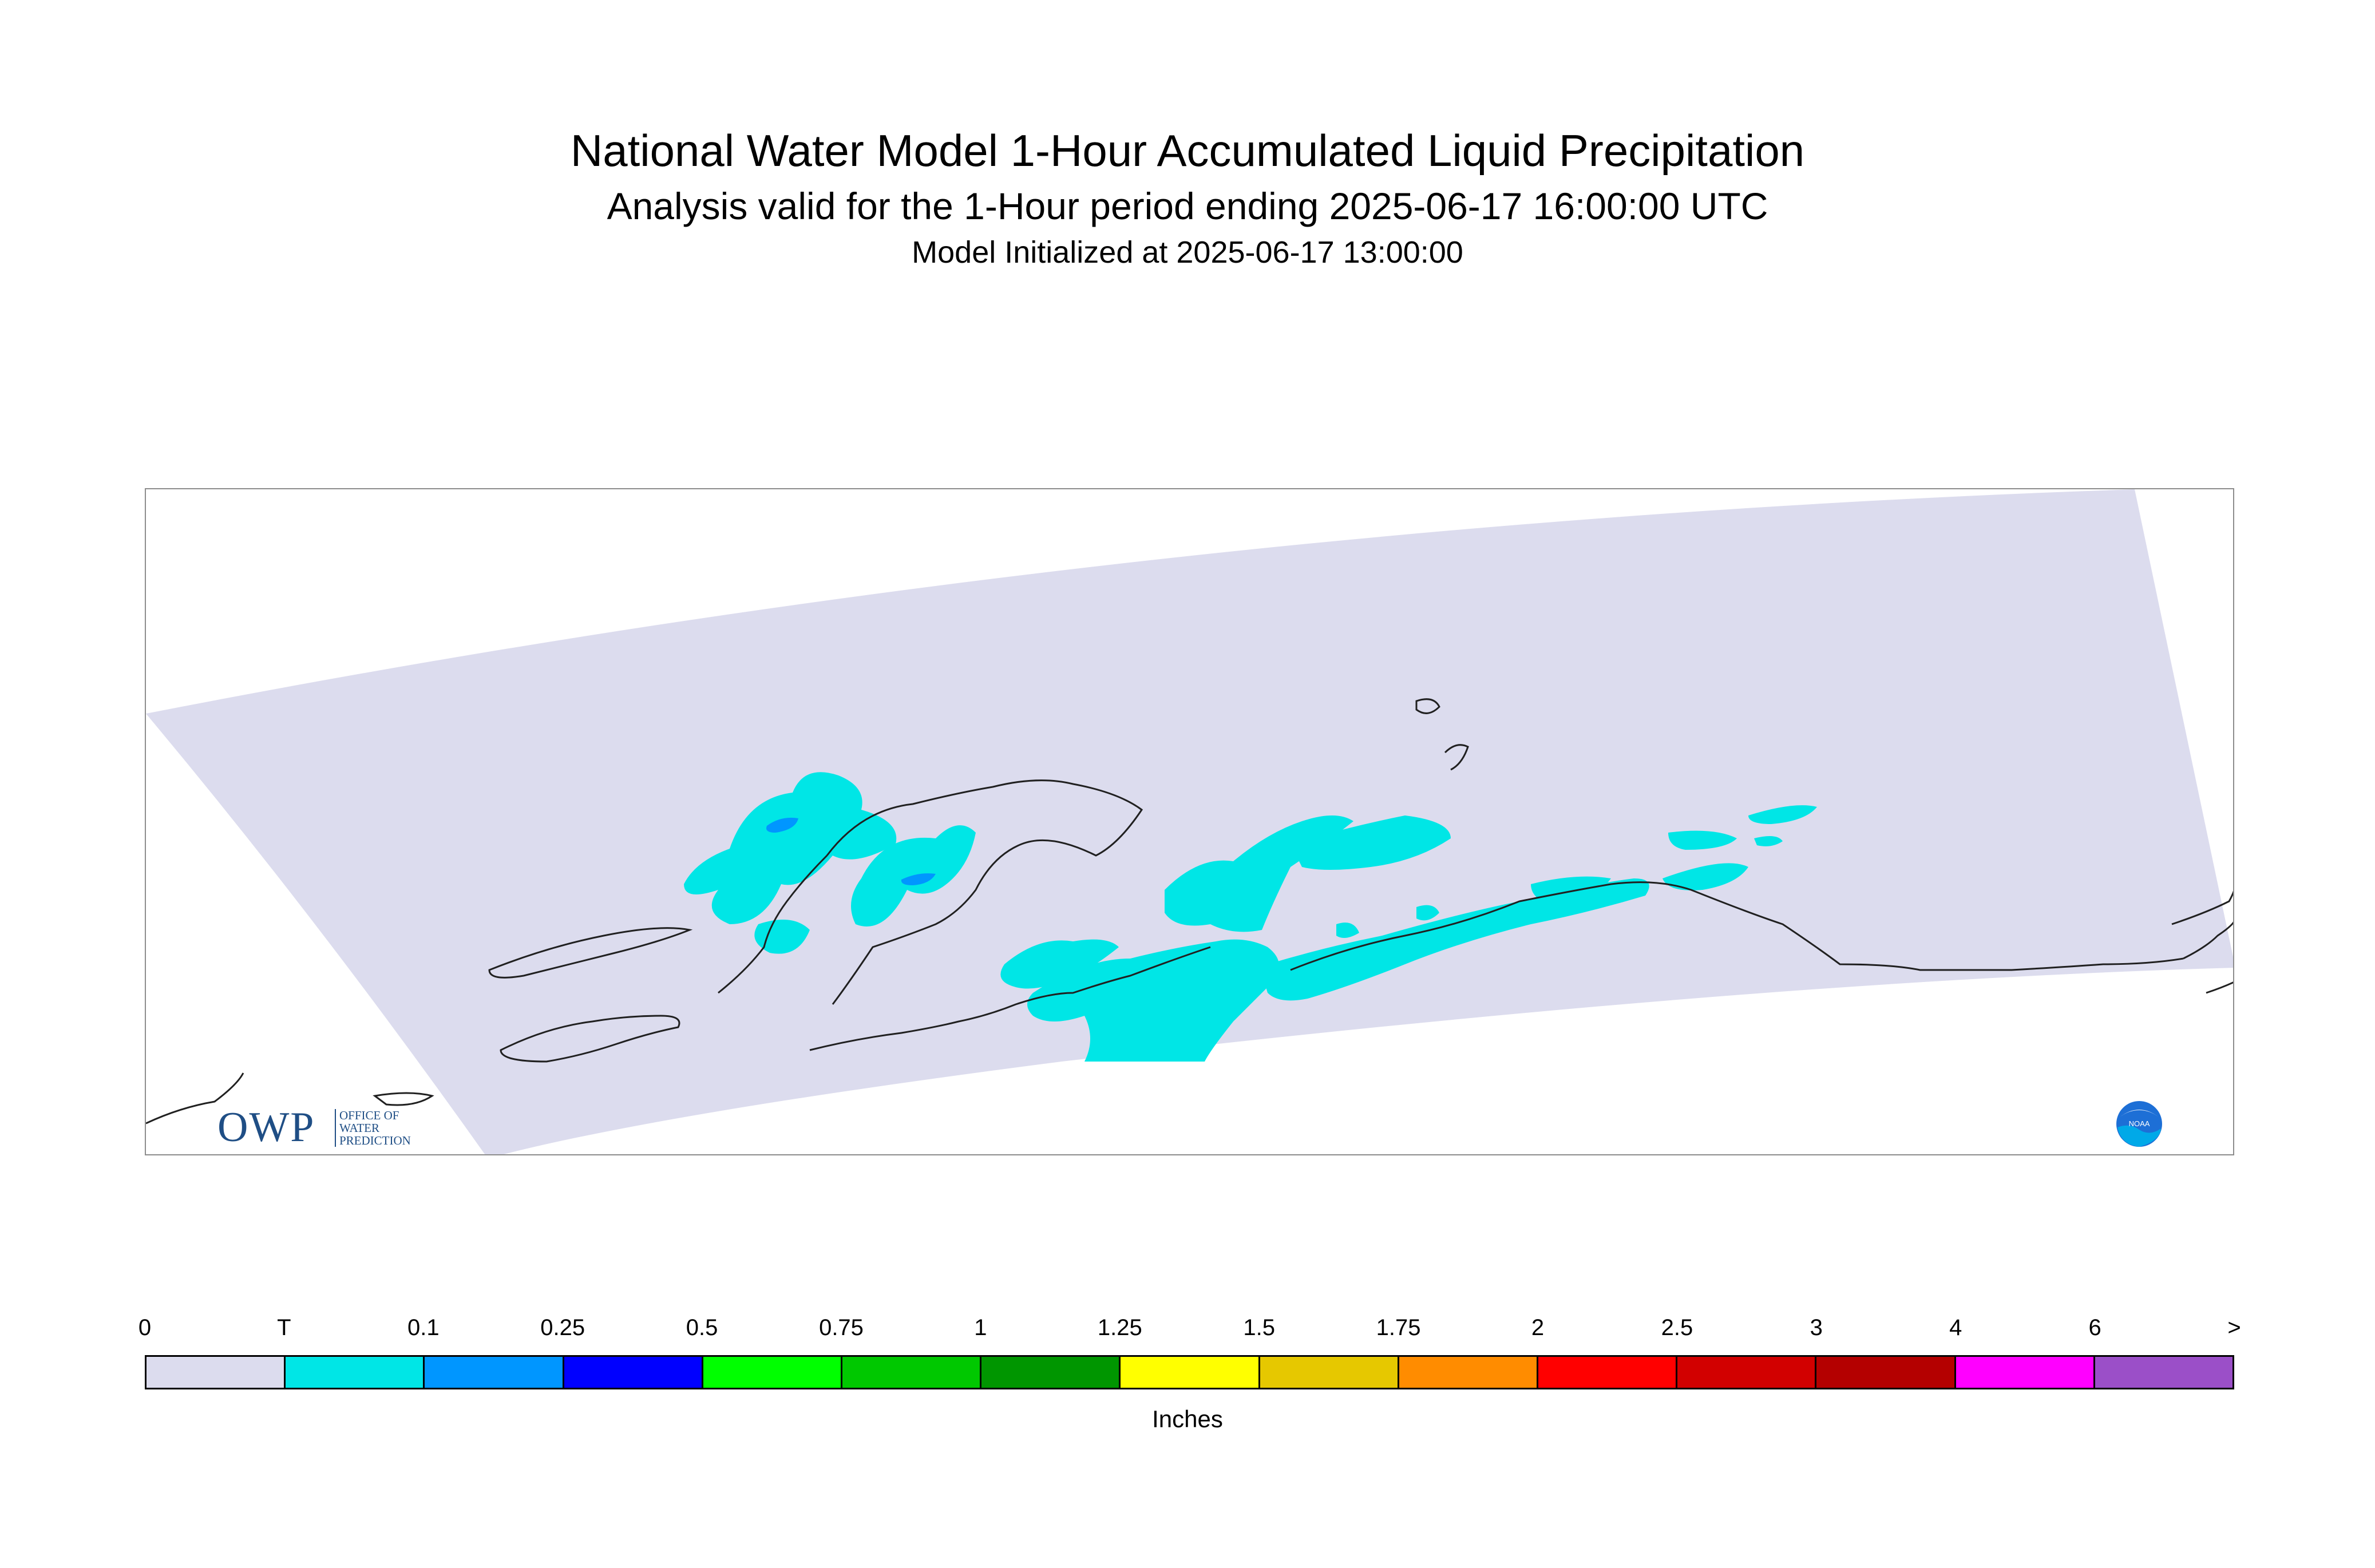 This screenshot has height=1568, width=2375. What do you see at coordinates (1399, 1327) in the screenshot?
I see `legend-tick-9: 1.75` at bounding box center [1399, 1327].